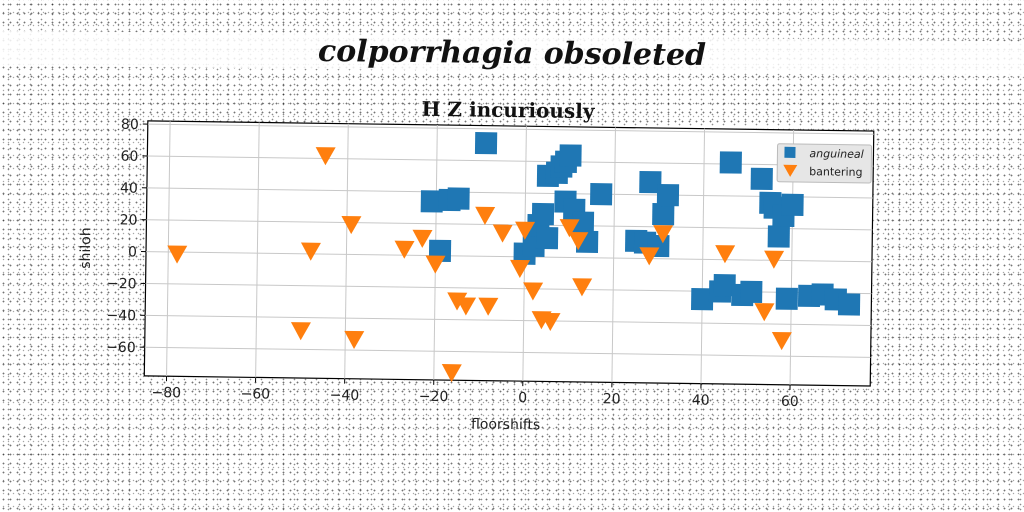  Describe the element at coordinates (129, 220) in the screenshot. I see `y-tick-label: 20` at that location.